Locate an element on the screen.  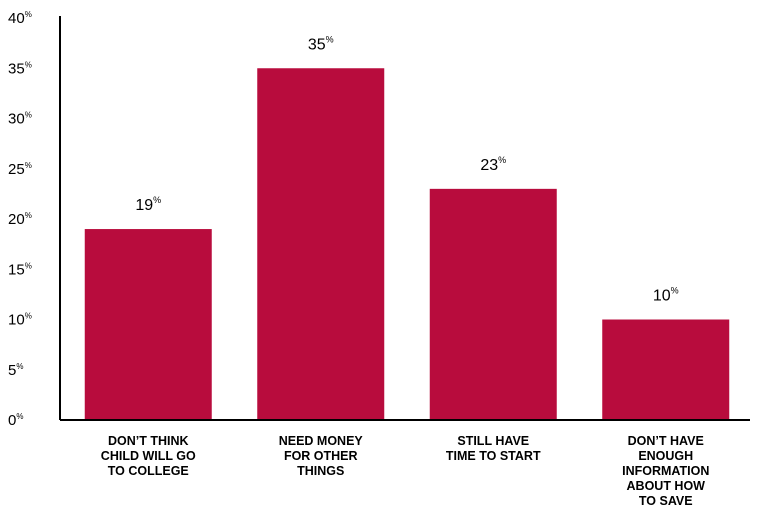
data-label: 19% is located at coordinates (148, 204).